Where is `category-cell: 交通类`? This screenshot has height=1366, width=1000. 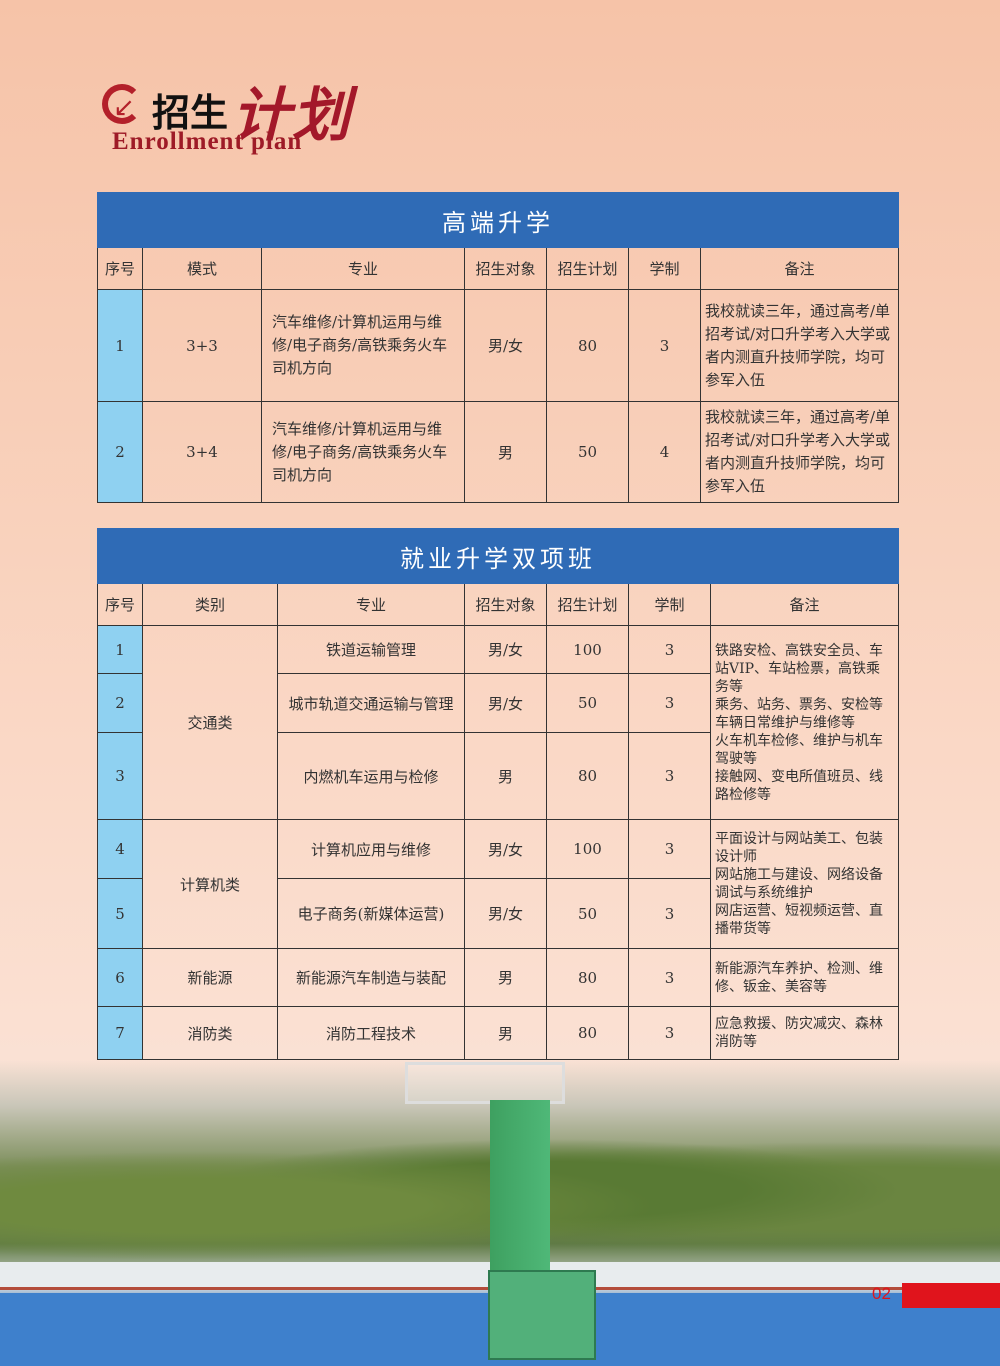
category-cell: 交通类 is located at coordinates (210, 722).